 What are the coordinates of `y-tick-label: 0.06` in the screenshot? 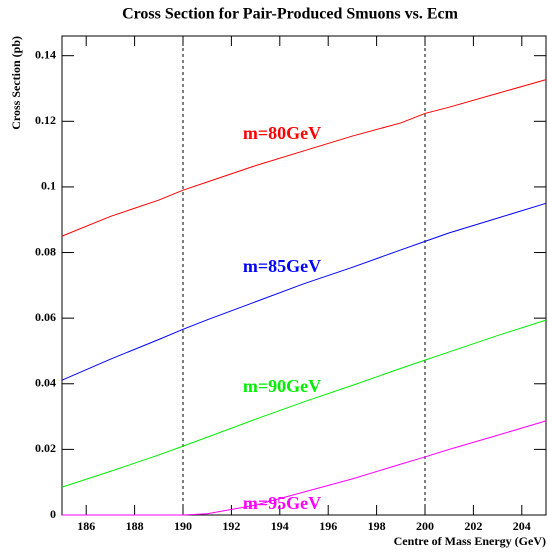 It's located at (45, 317).